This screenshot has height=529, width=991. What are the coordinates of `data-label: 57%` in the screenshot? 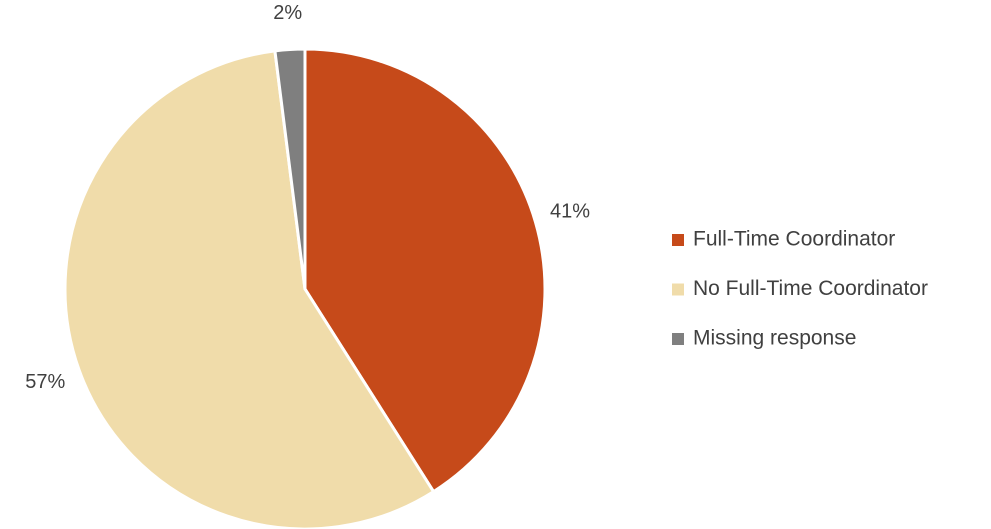 It's located at (45, 382).